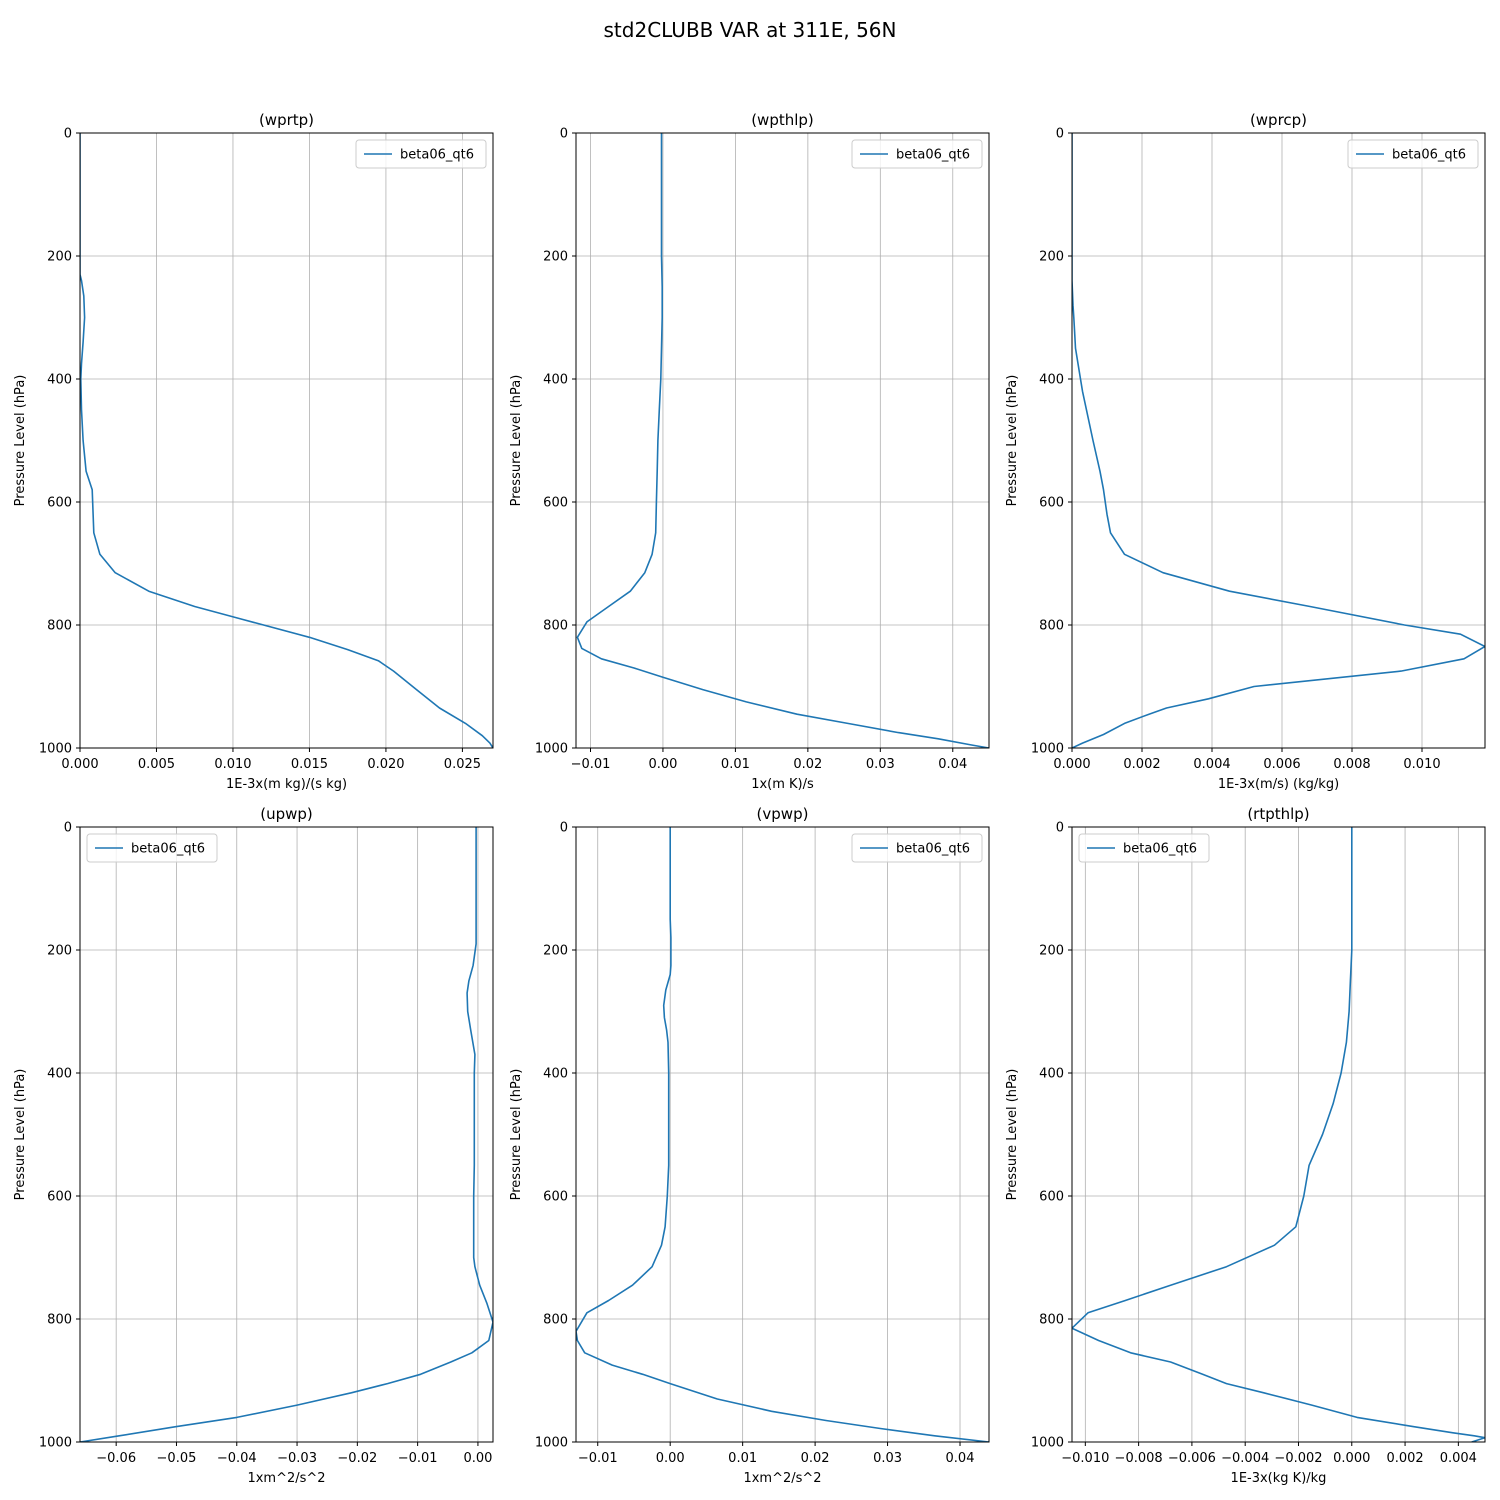  I want to click on x-tick-label: 0.005, so click(156, 764).